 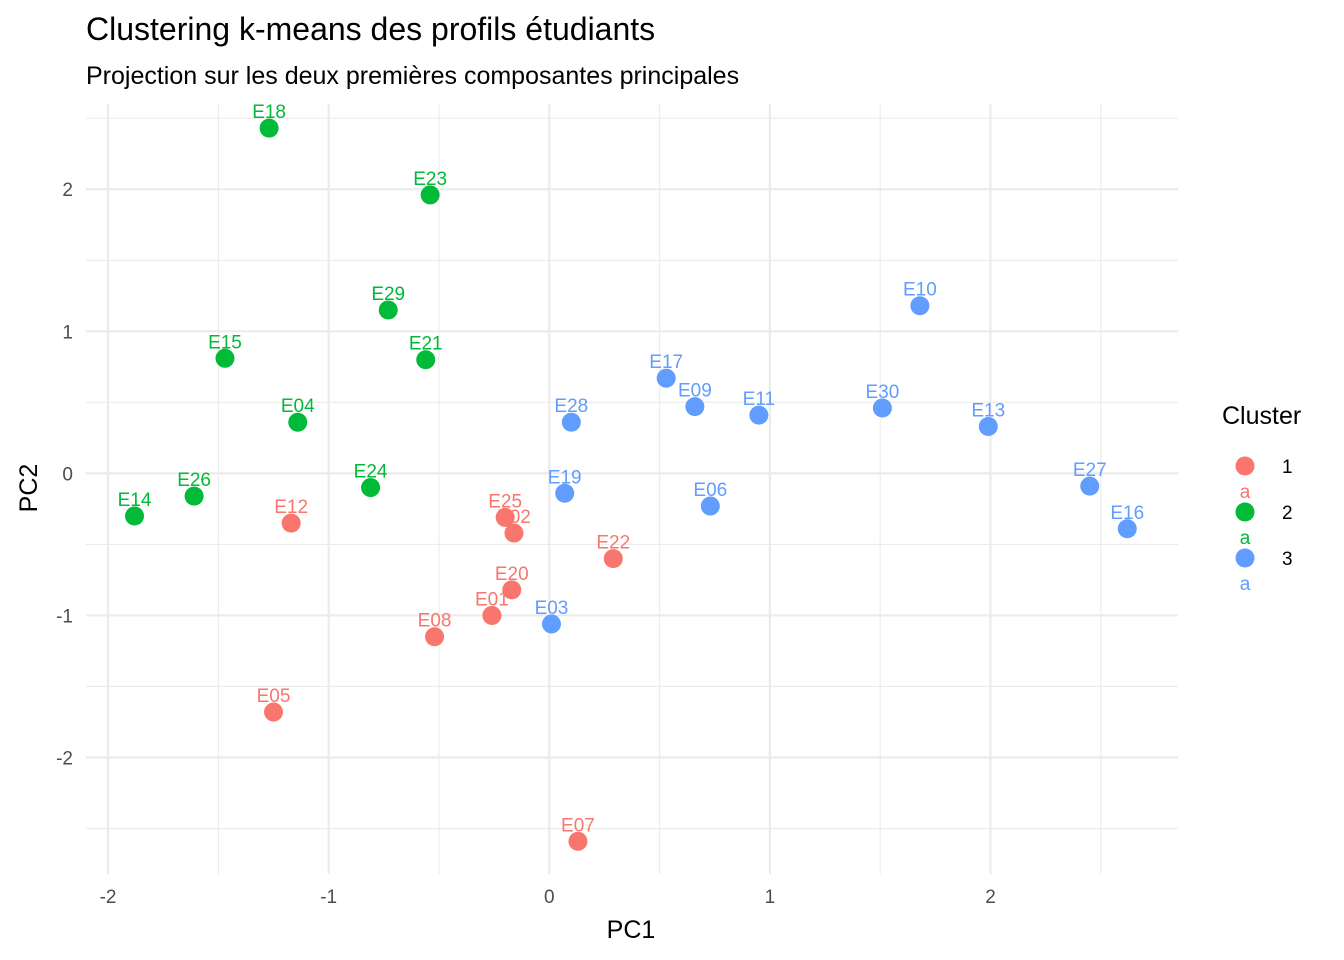 What do you see at coordinates (505, 517) in the screenshot?
I see `data-point-e25` at bounding box center [505, 517].